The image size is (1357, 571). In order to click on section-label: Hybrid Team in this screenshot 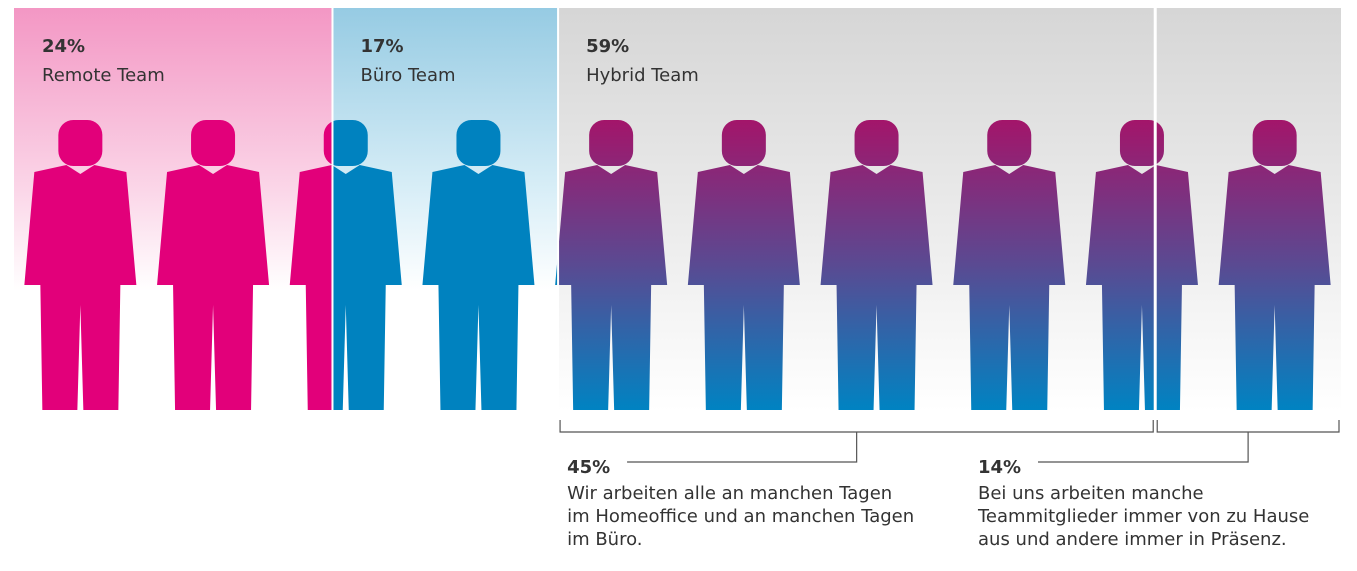, I will do `click(642, 75)`.